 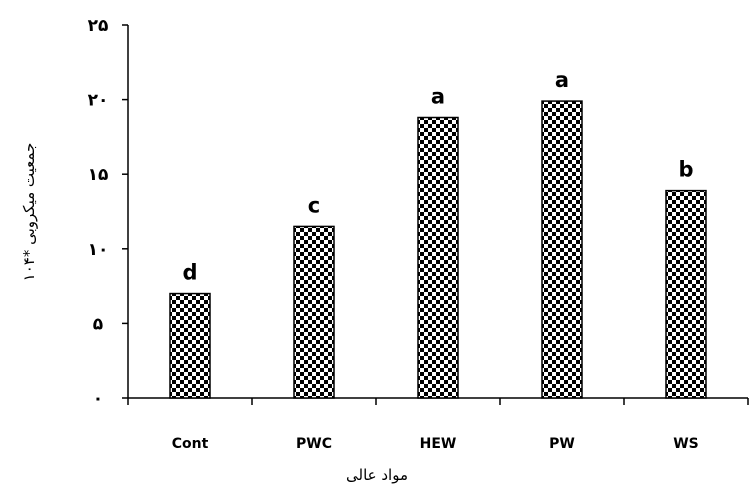 I want to click on y-axis: ٠ ۵ ١٠ ١۵ ٢٠ ٢۵, so click(x=108, y=212).